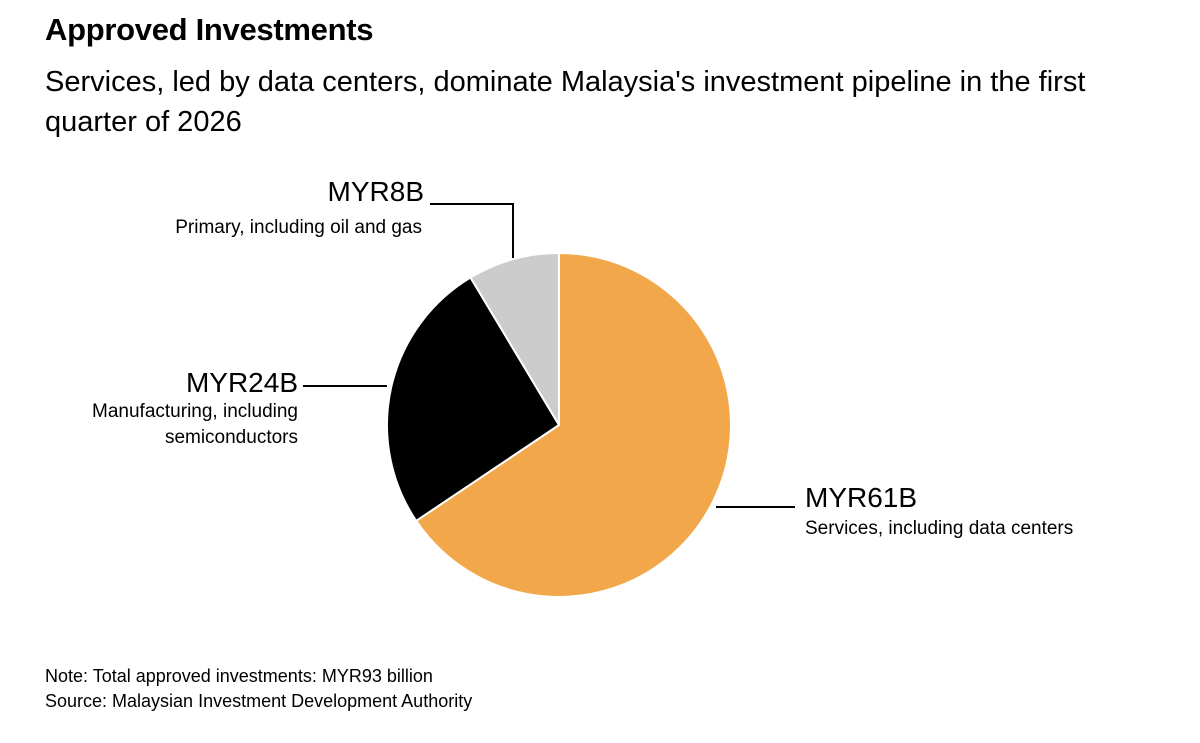 Image resolution: width=1200 pixels, height=743 pixels. Describe the element at coordinates (298, 227) in the screenshot. I see `desc-label-primary: Primary, including oil and gas` at that location.